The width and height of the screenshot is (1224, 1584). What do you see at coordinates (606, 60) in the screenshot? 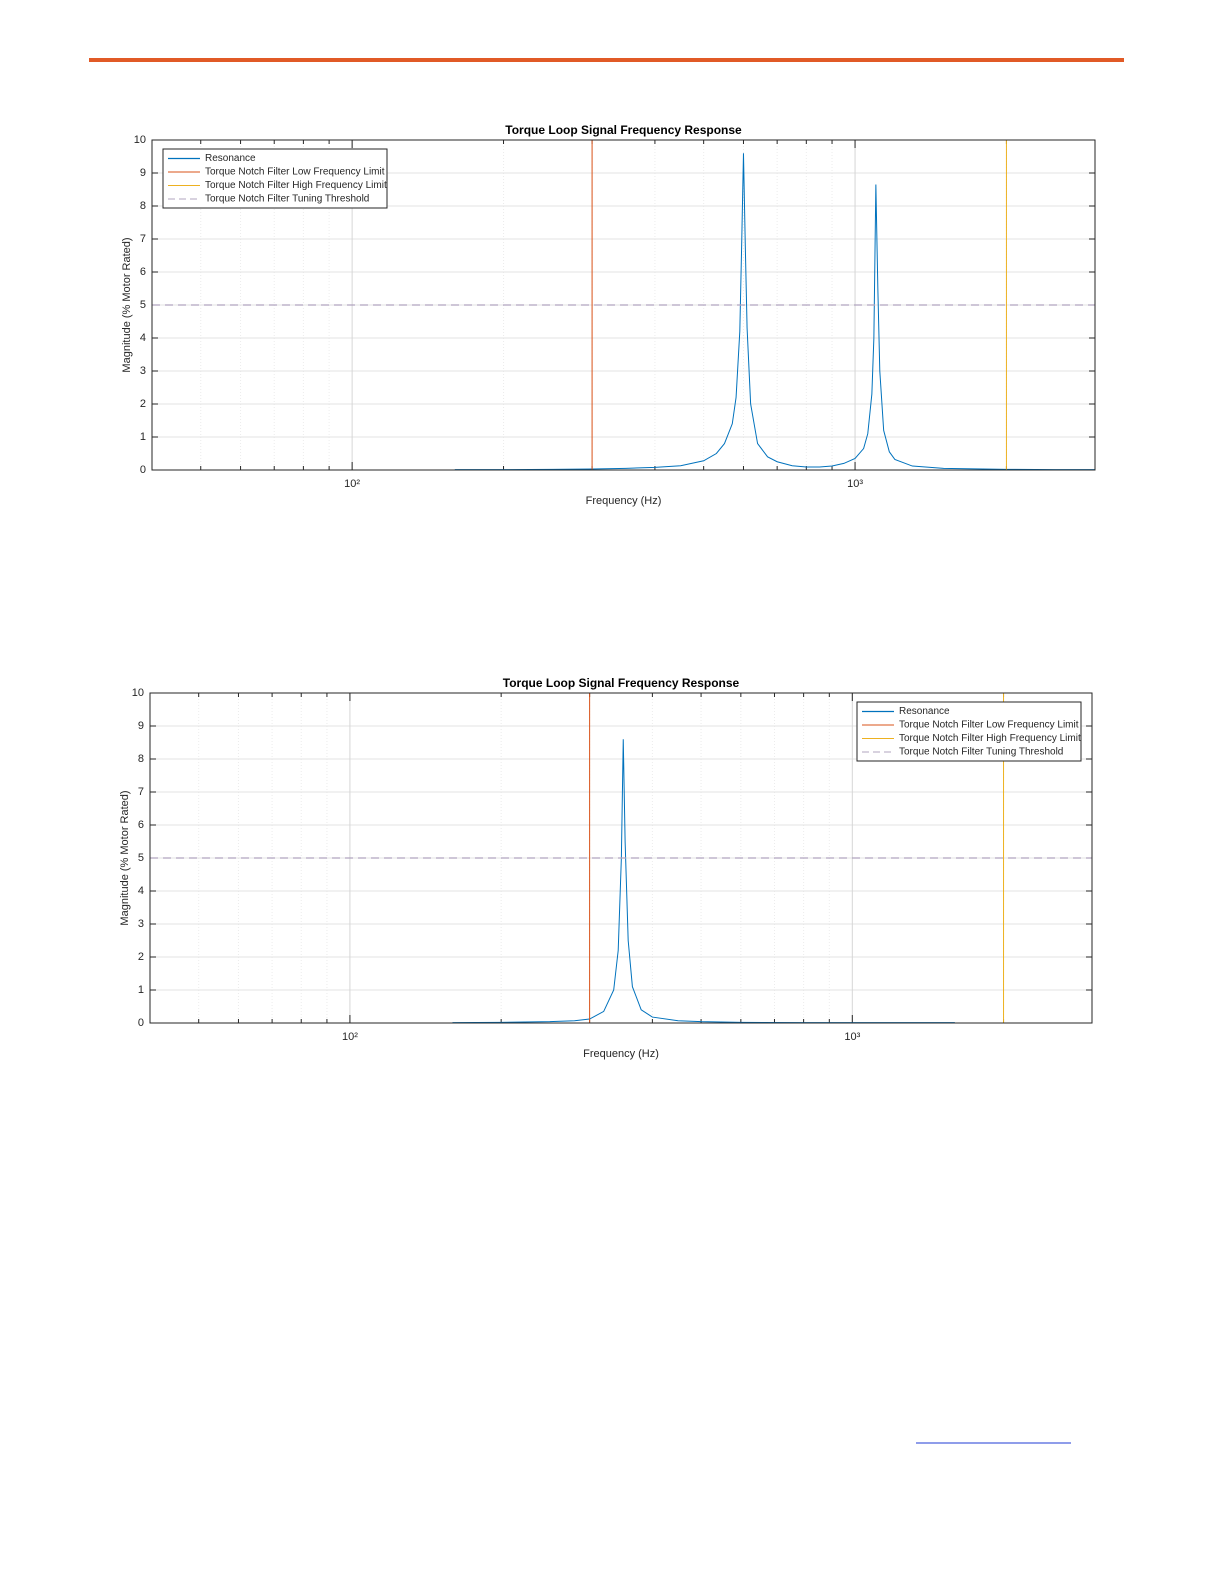
I see `header-rule` at bounding box center [606, 60].